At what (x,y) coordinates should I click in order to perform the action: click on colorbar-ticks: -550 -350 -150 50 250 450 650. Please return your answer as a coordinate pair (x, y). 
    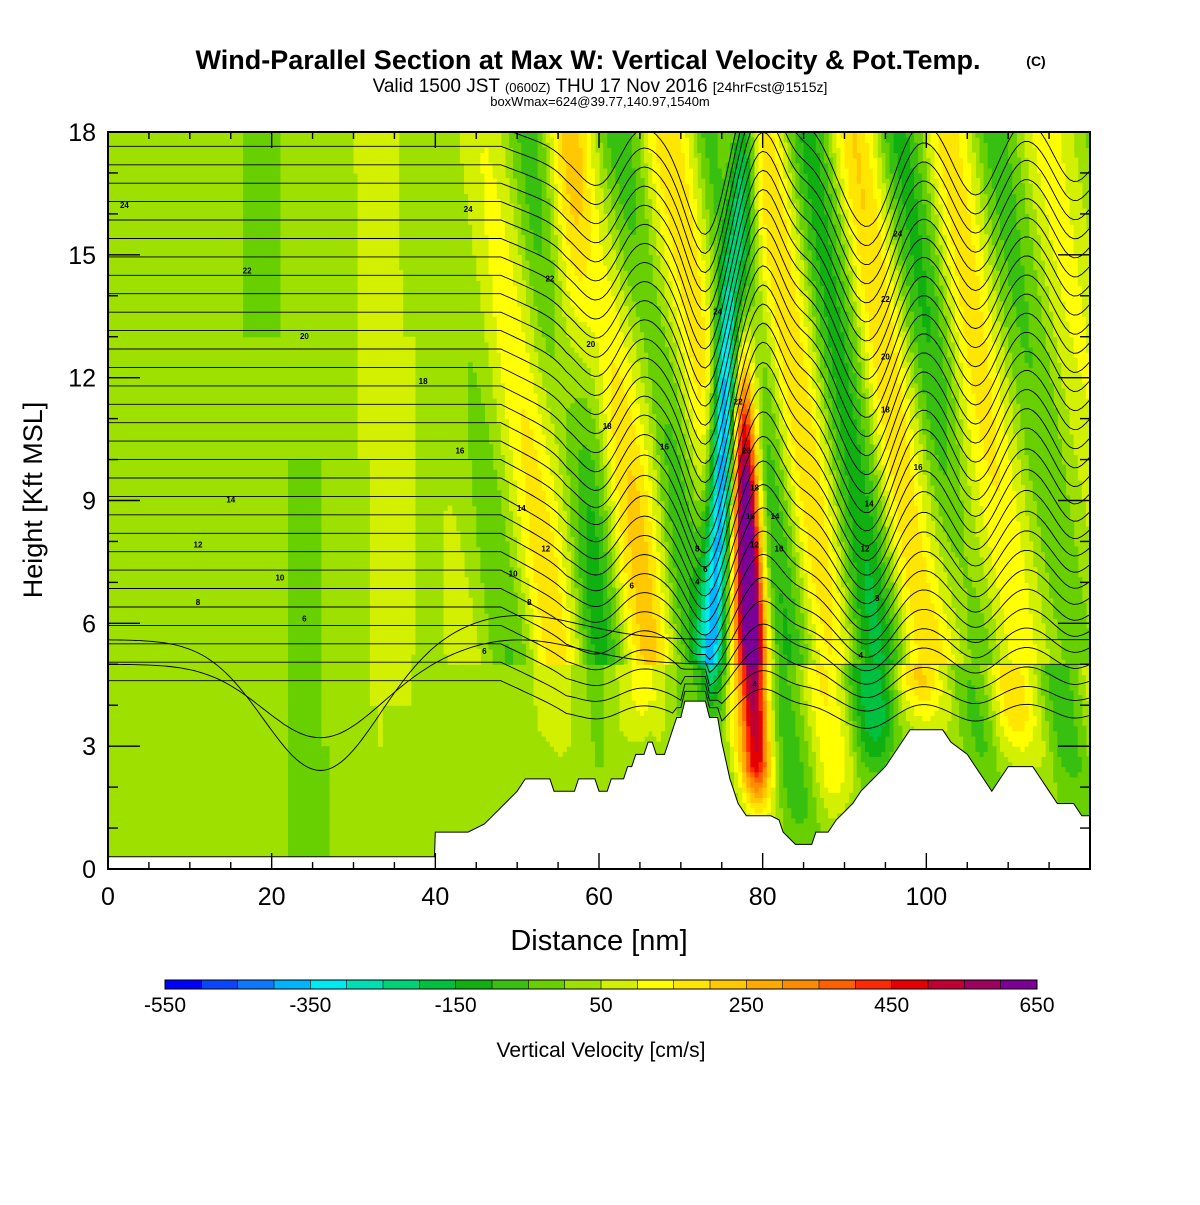
    Looking at the image, I should click on (599, 1005).